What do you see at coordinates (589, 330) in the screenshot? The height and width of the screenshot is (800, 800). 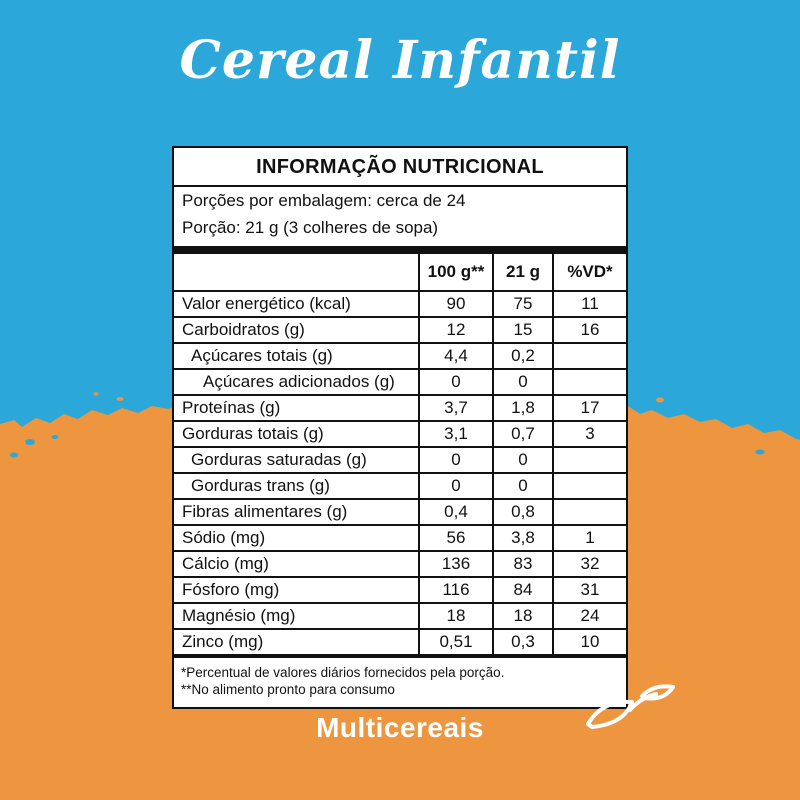 I see `value-vd: 16` at bounding box center [589, 330].